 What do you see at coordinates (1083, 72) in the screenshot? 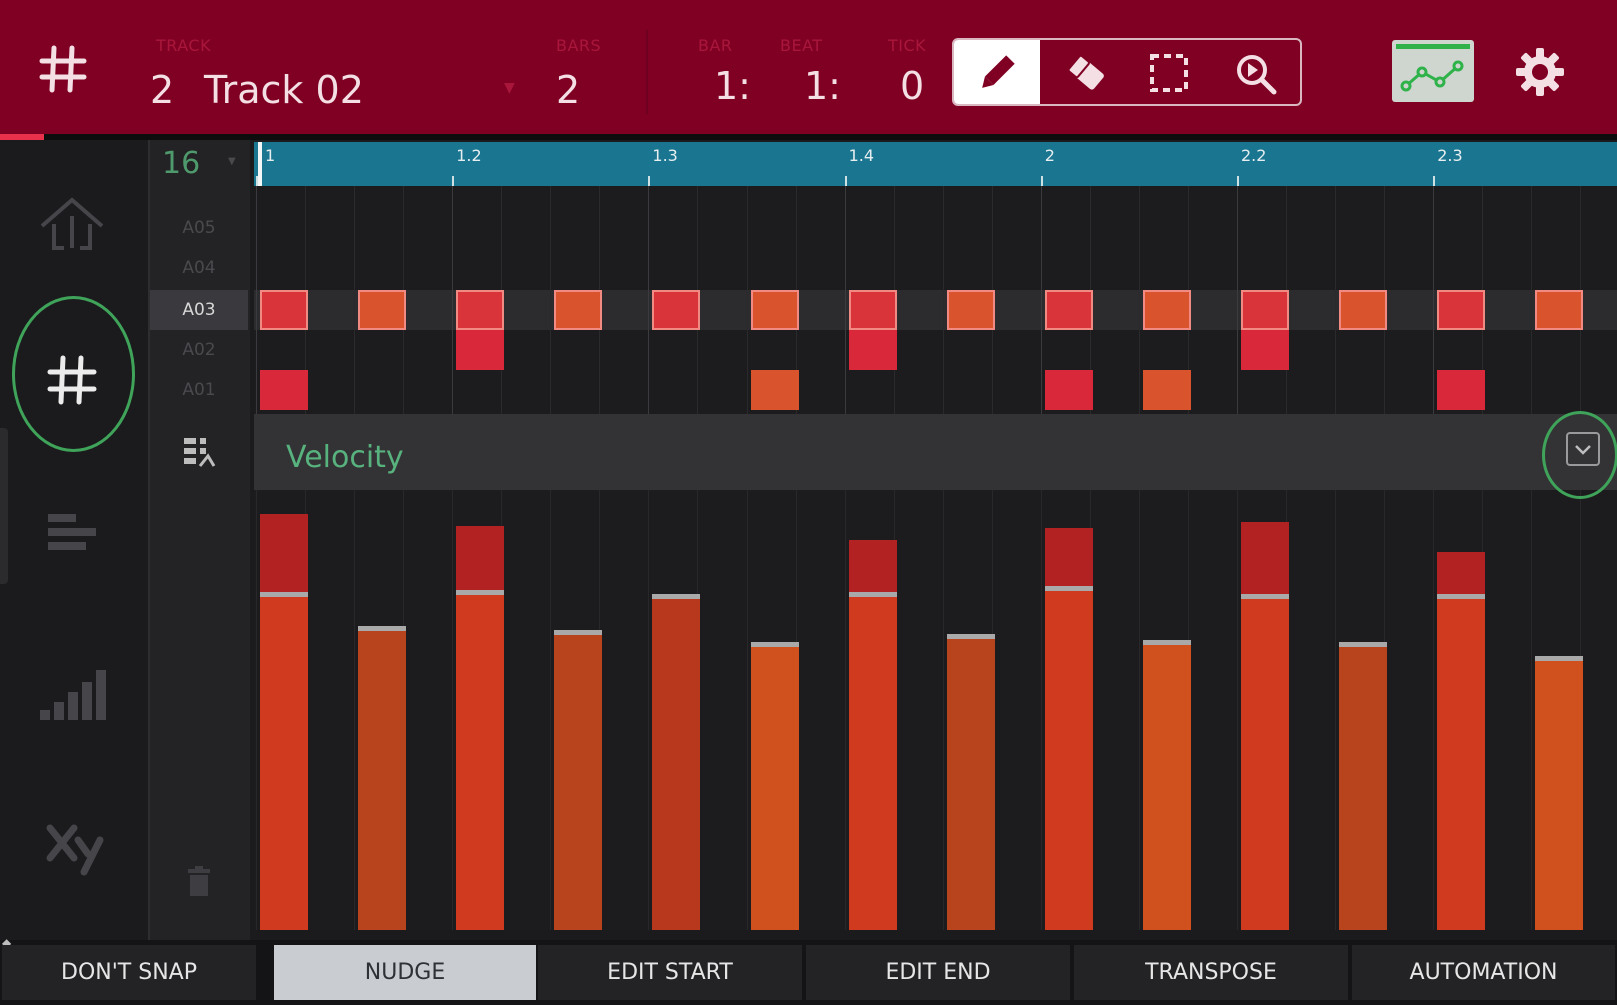
I see `eraser-tool-button` at bounding box center [1083, 72].